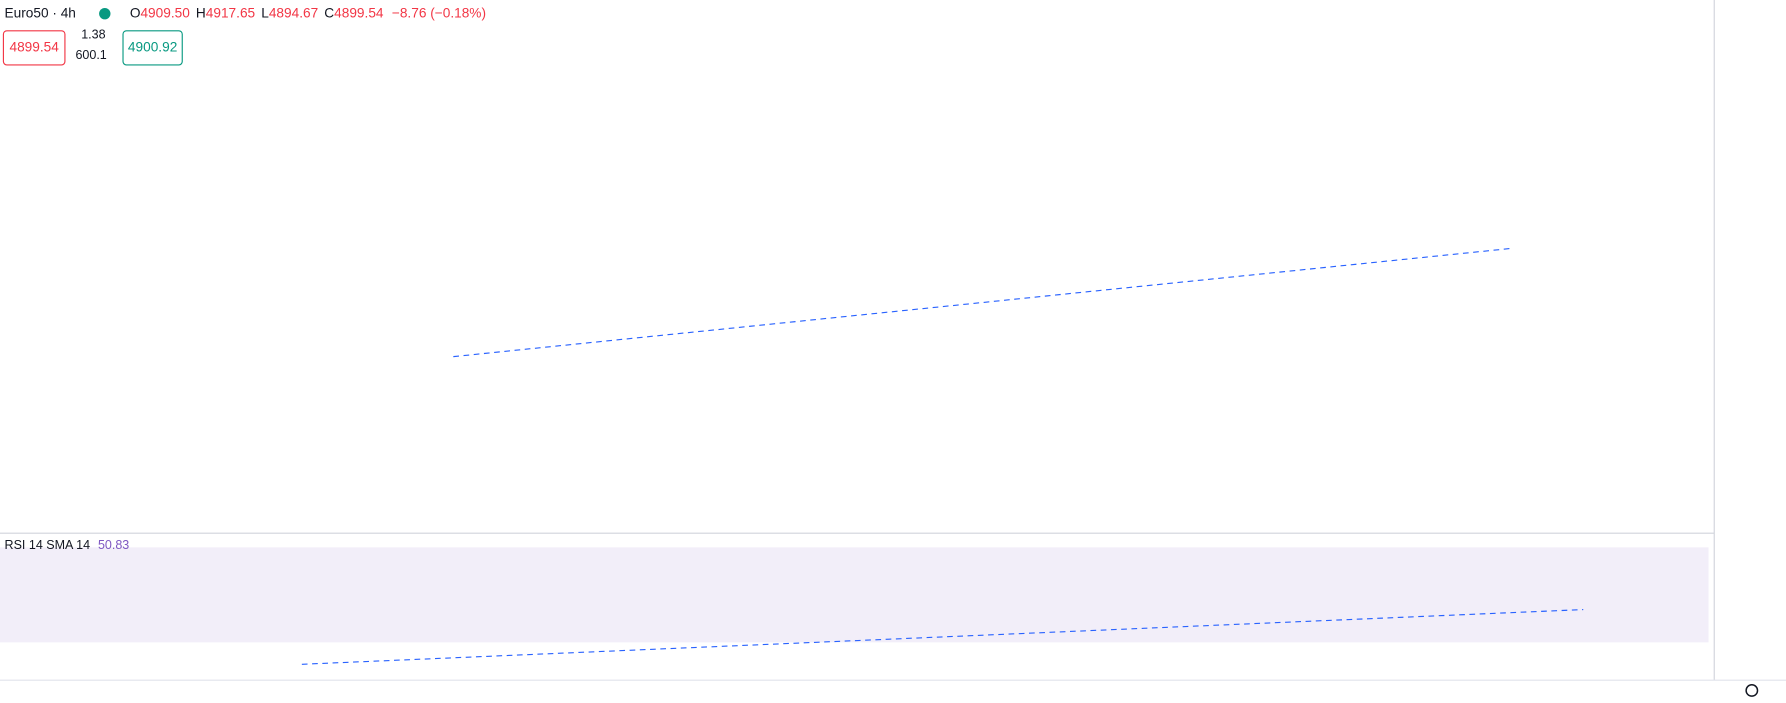 The image size is (1786, 703). Describe the element at coordinates (231, 12) in the screenshot. I see `ohlc-value: 4917.65` at that location.